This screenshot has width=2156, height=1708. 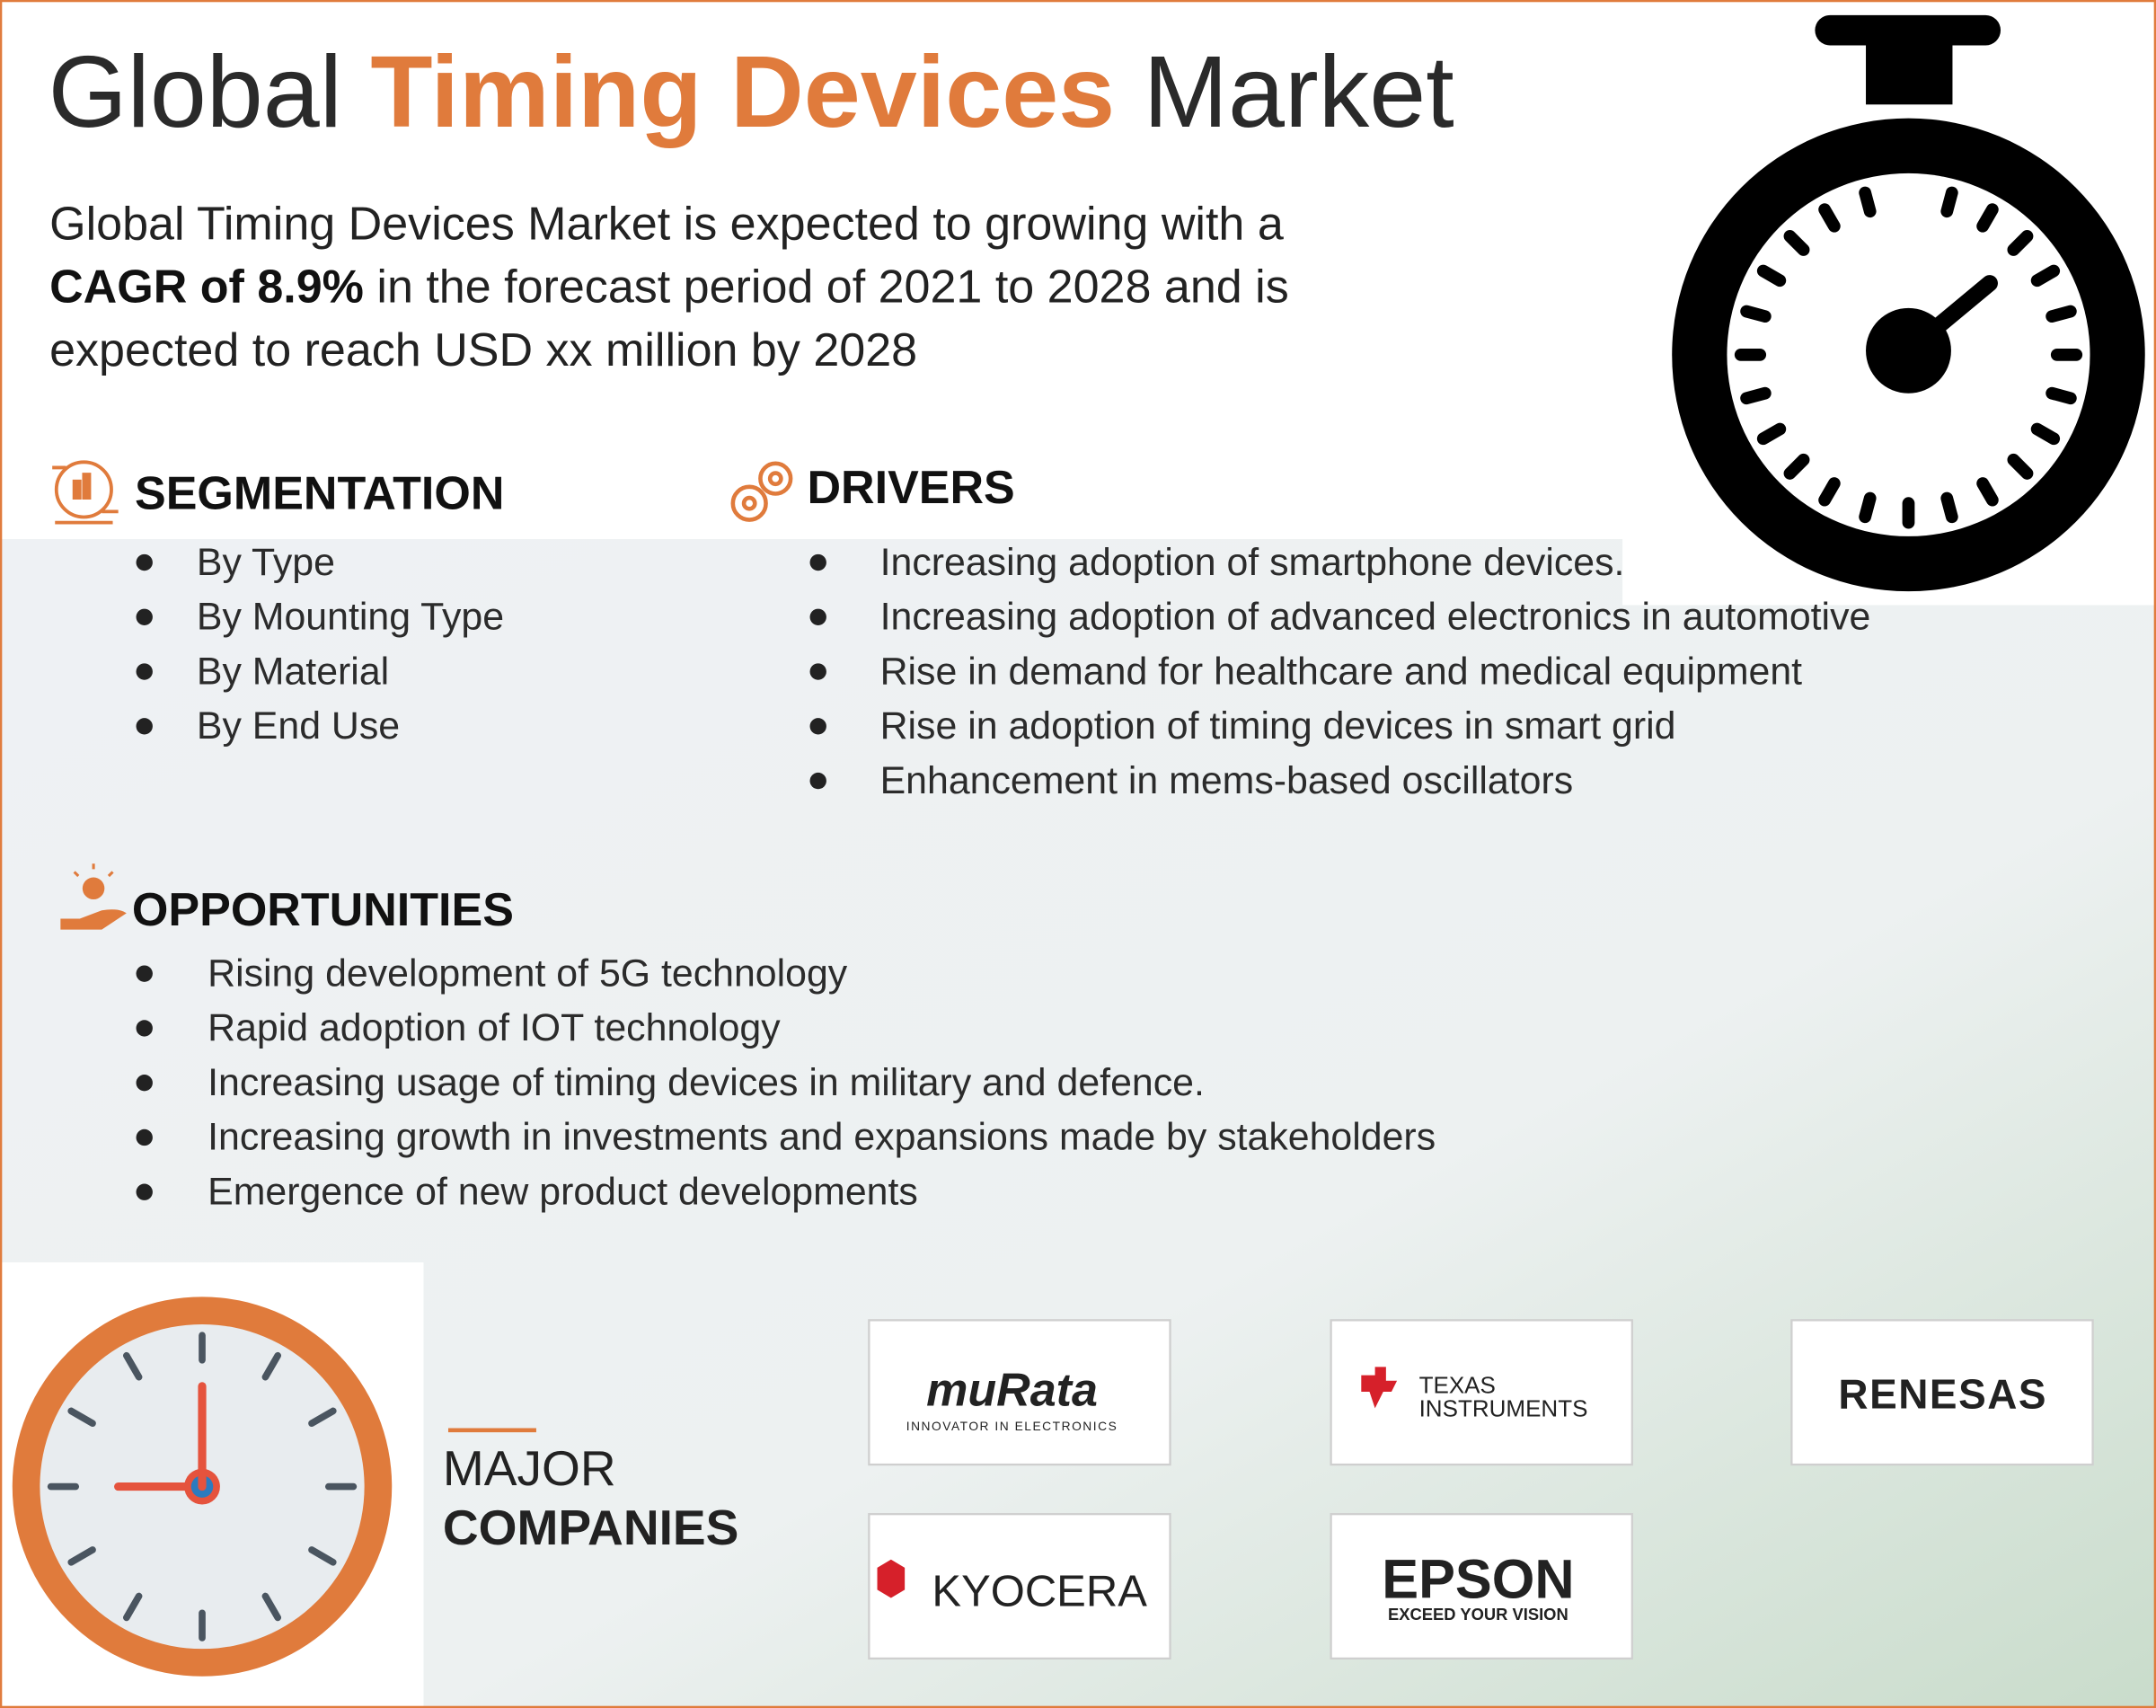 What do you see at coordinates (1504, 1408) in the screenshot?
I see `logo-ti: INSTRUMENTS` at bounding box center [1504, 1408].